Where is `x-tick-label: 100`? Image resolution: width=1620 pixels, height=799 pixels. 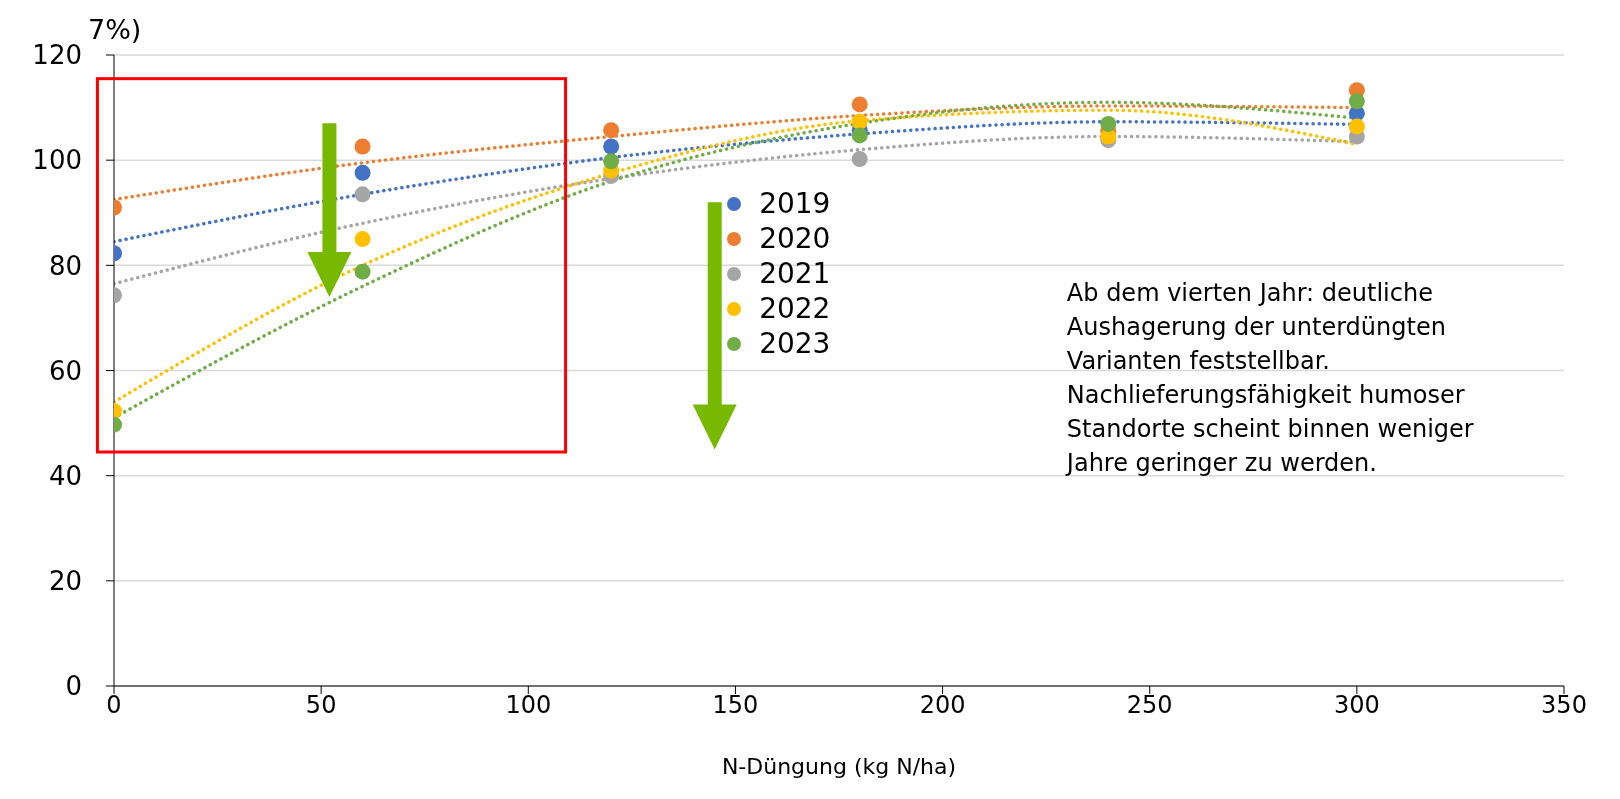
x-tick-label: 100 is located at coordinates (528, 705).